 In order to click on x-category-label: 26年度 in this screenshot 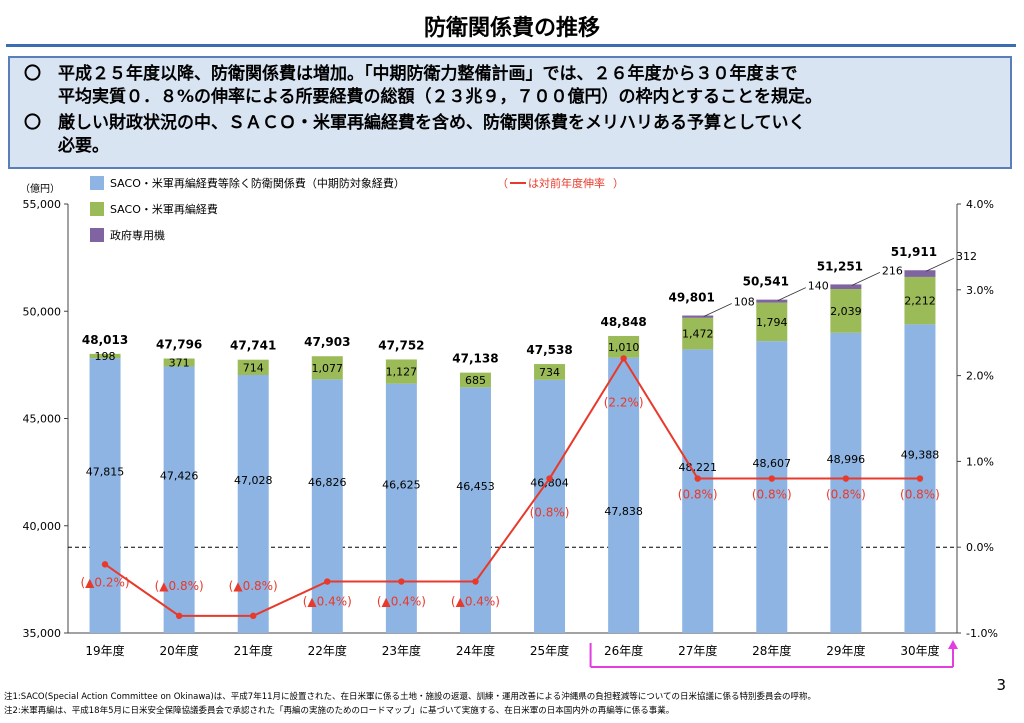, I will do `click(623, 650)`.